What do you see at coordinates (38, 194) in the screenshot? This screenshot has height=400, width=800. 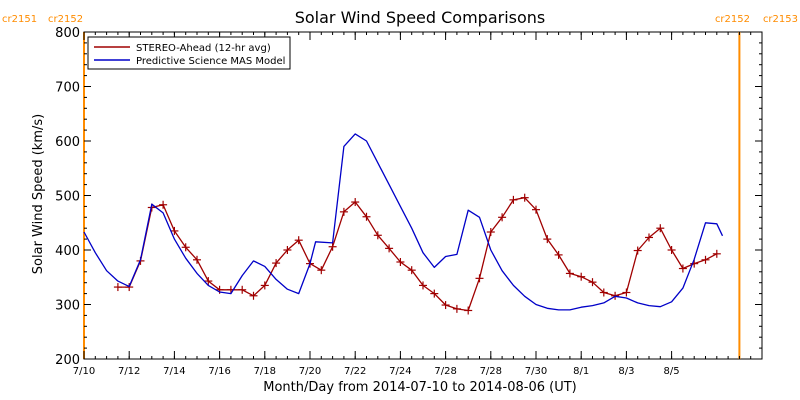 I see `y-axis-label: Solar Wind Speed (km/s)` at bounding box center [38, 194].